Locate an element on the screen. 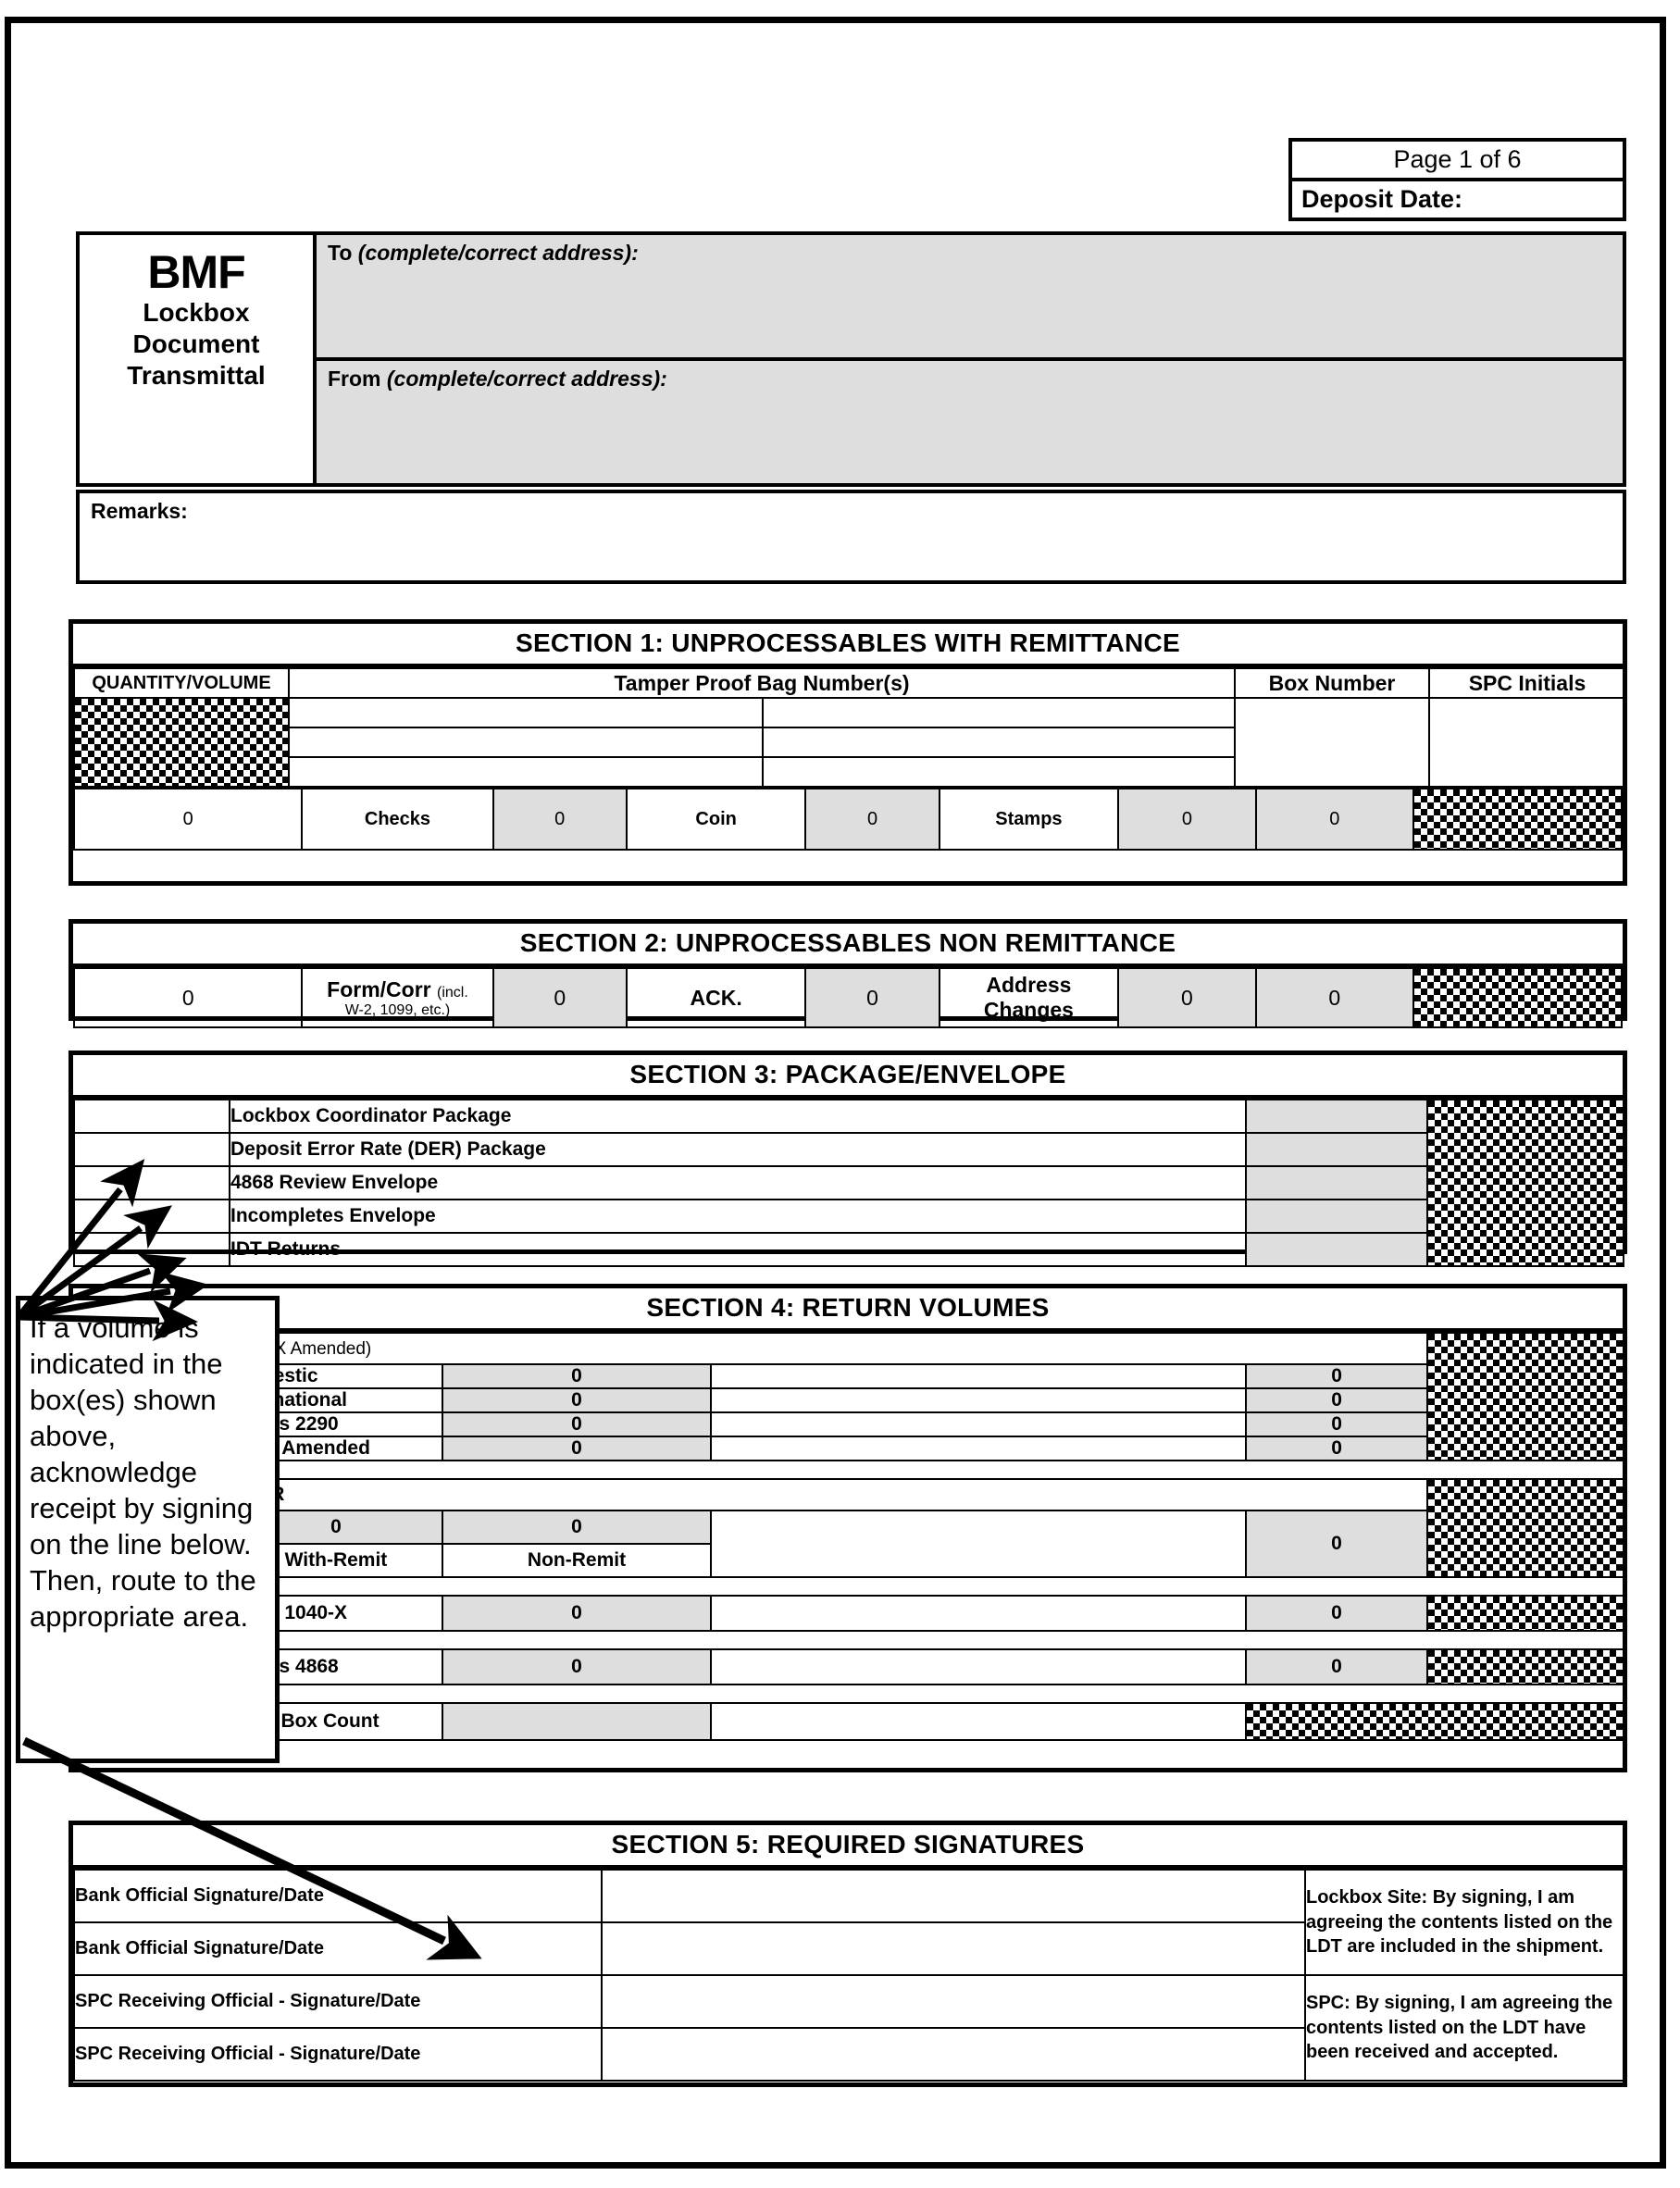  from-label: From is located at coordinates (354, 379).